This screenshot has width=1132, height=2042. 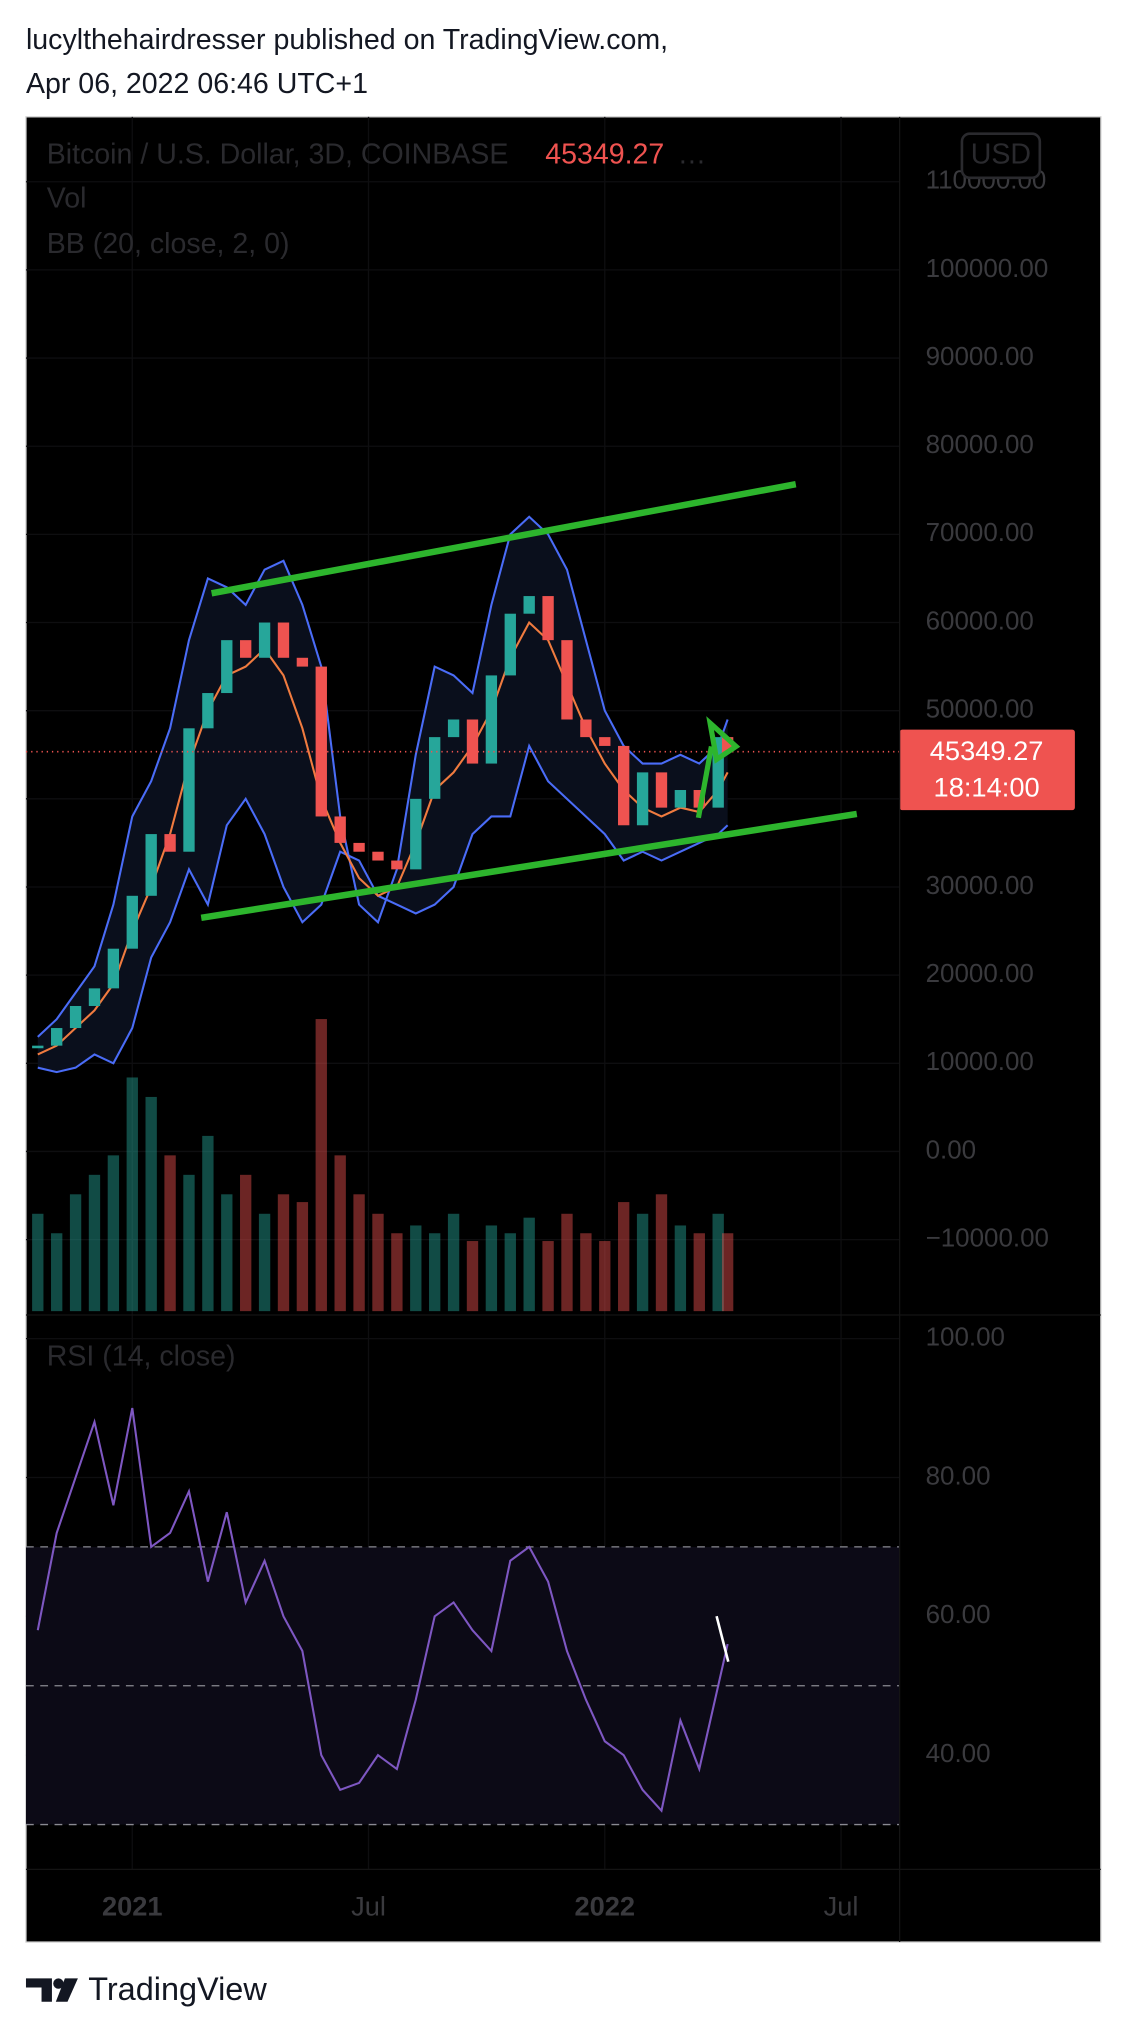 I want to click on rsi-line, so click(x=382, y=1610).